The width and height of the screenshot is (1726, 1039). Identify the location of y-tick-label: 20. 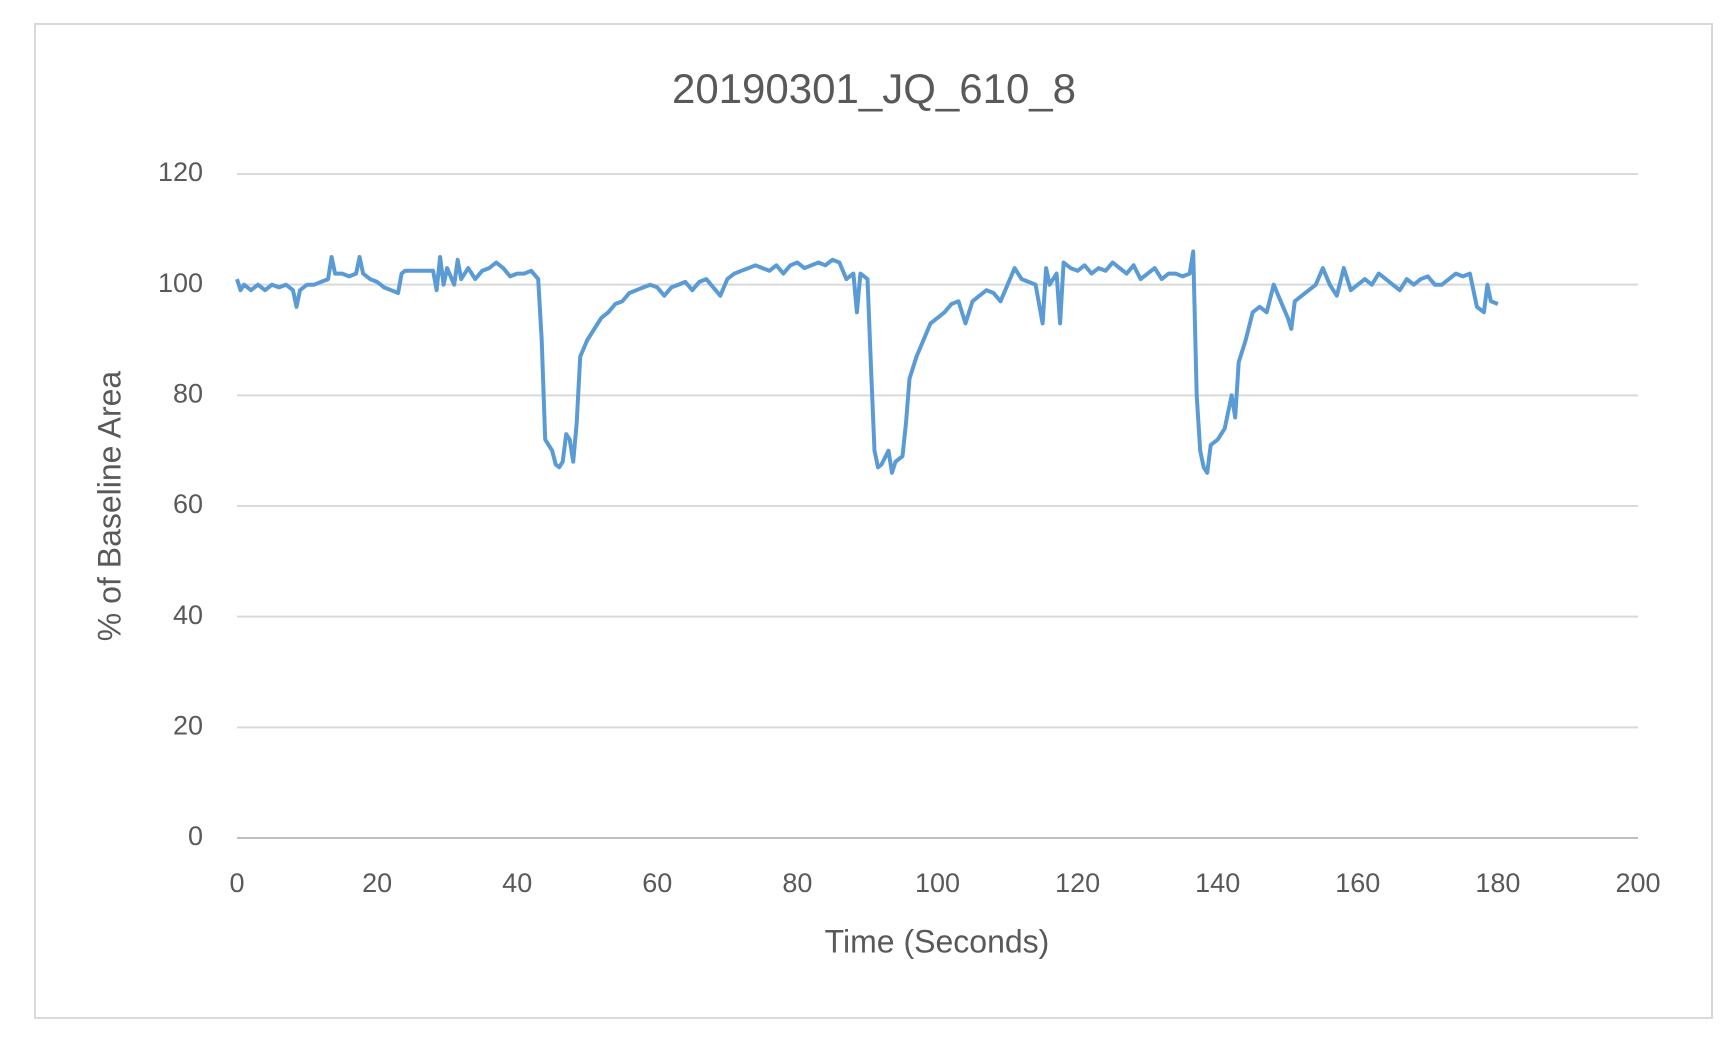
(188, 725).